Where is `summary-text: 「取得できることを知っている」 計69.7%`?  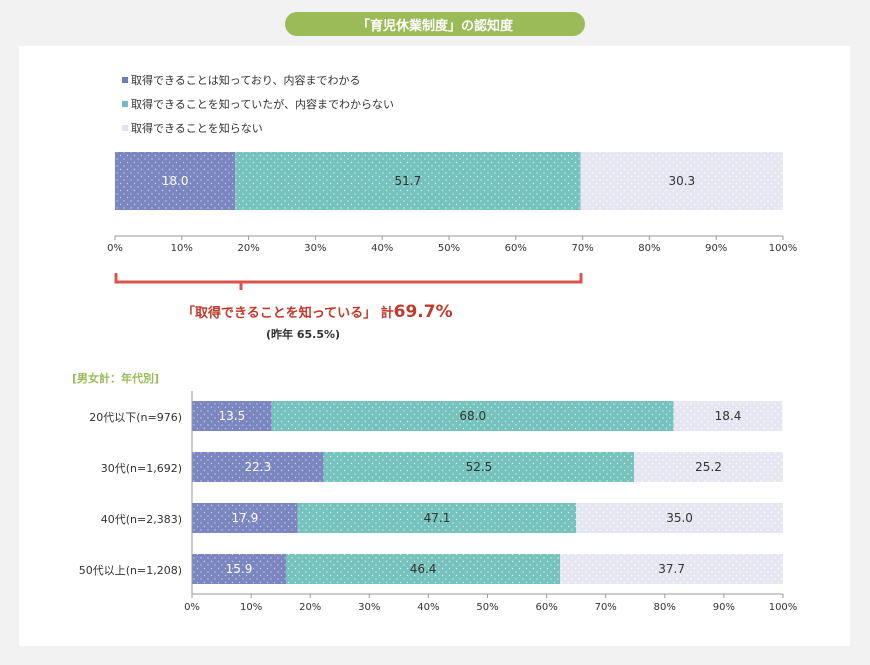 summary-text: 「取得できることを知っている」 計69.7% is located at coordinates (317, 312).